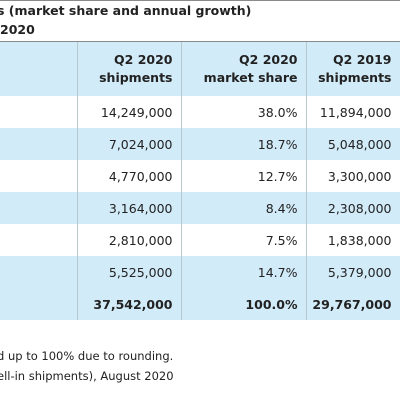 The image size is (400, 400). What do you see at coordinates (126, 10) in the screenshot?
I see `caption-title: s (market share and annual growth)` at bounding box center [126, 10].